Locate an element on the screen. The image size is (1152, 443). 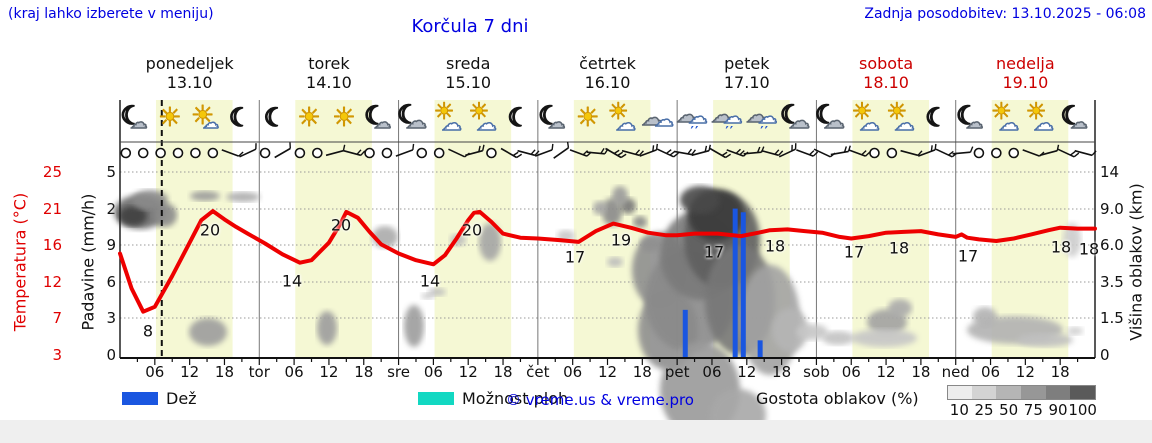
density-scale-label: 10 is located at coordinates (959, 410).